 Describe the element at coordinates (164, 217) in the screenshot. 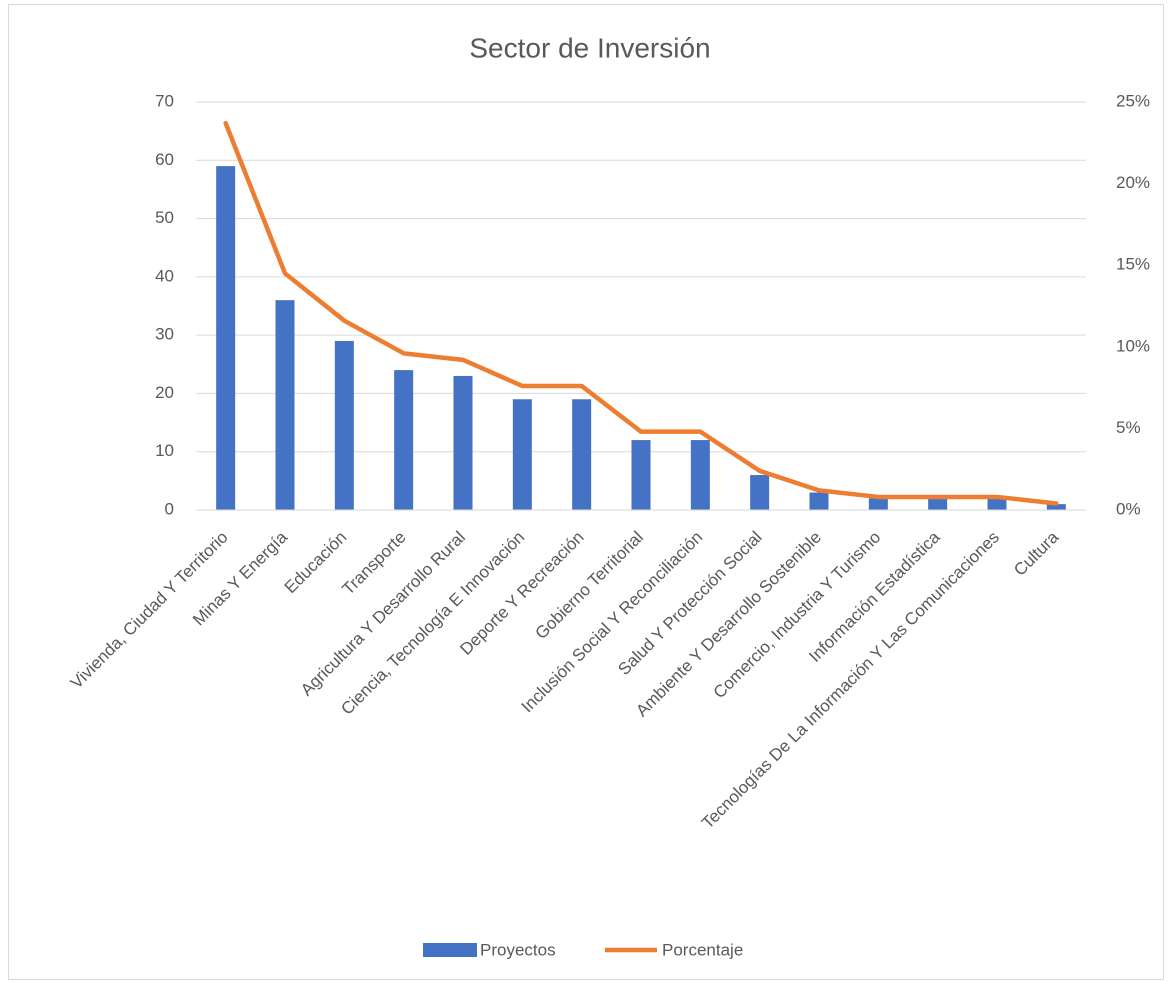

I see `y-tick-label: 50` at that location.